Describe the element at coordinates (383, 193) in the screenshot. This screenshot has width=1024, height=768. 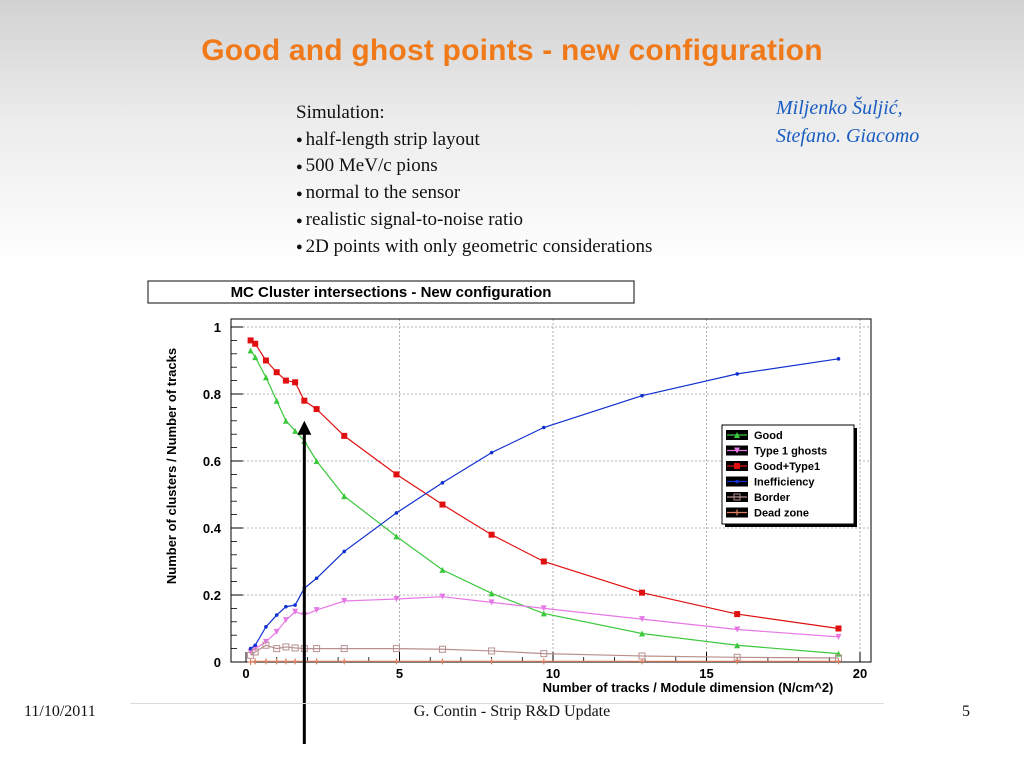
I see `bullet-text: normal to the sensor` at that location.